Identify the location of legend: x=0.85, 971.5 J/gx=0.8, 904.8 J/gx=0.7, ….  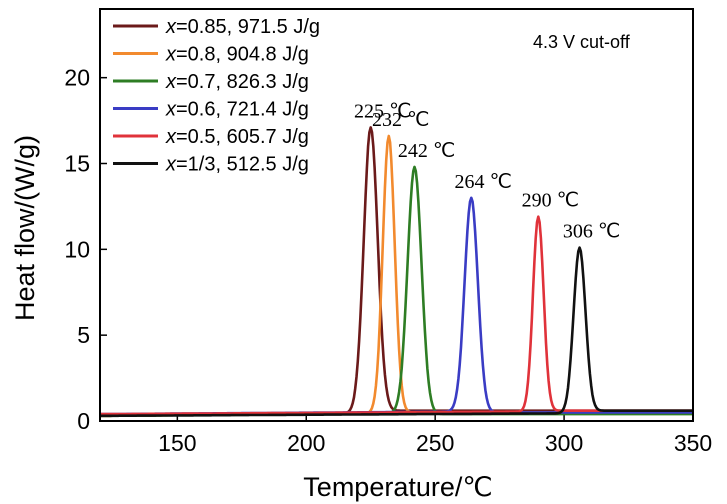
(216, 96).